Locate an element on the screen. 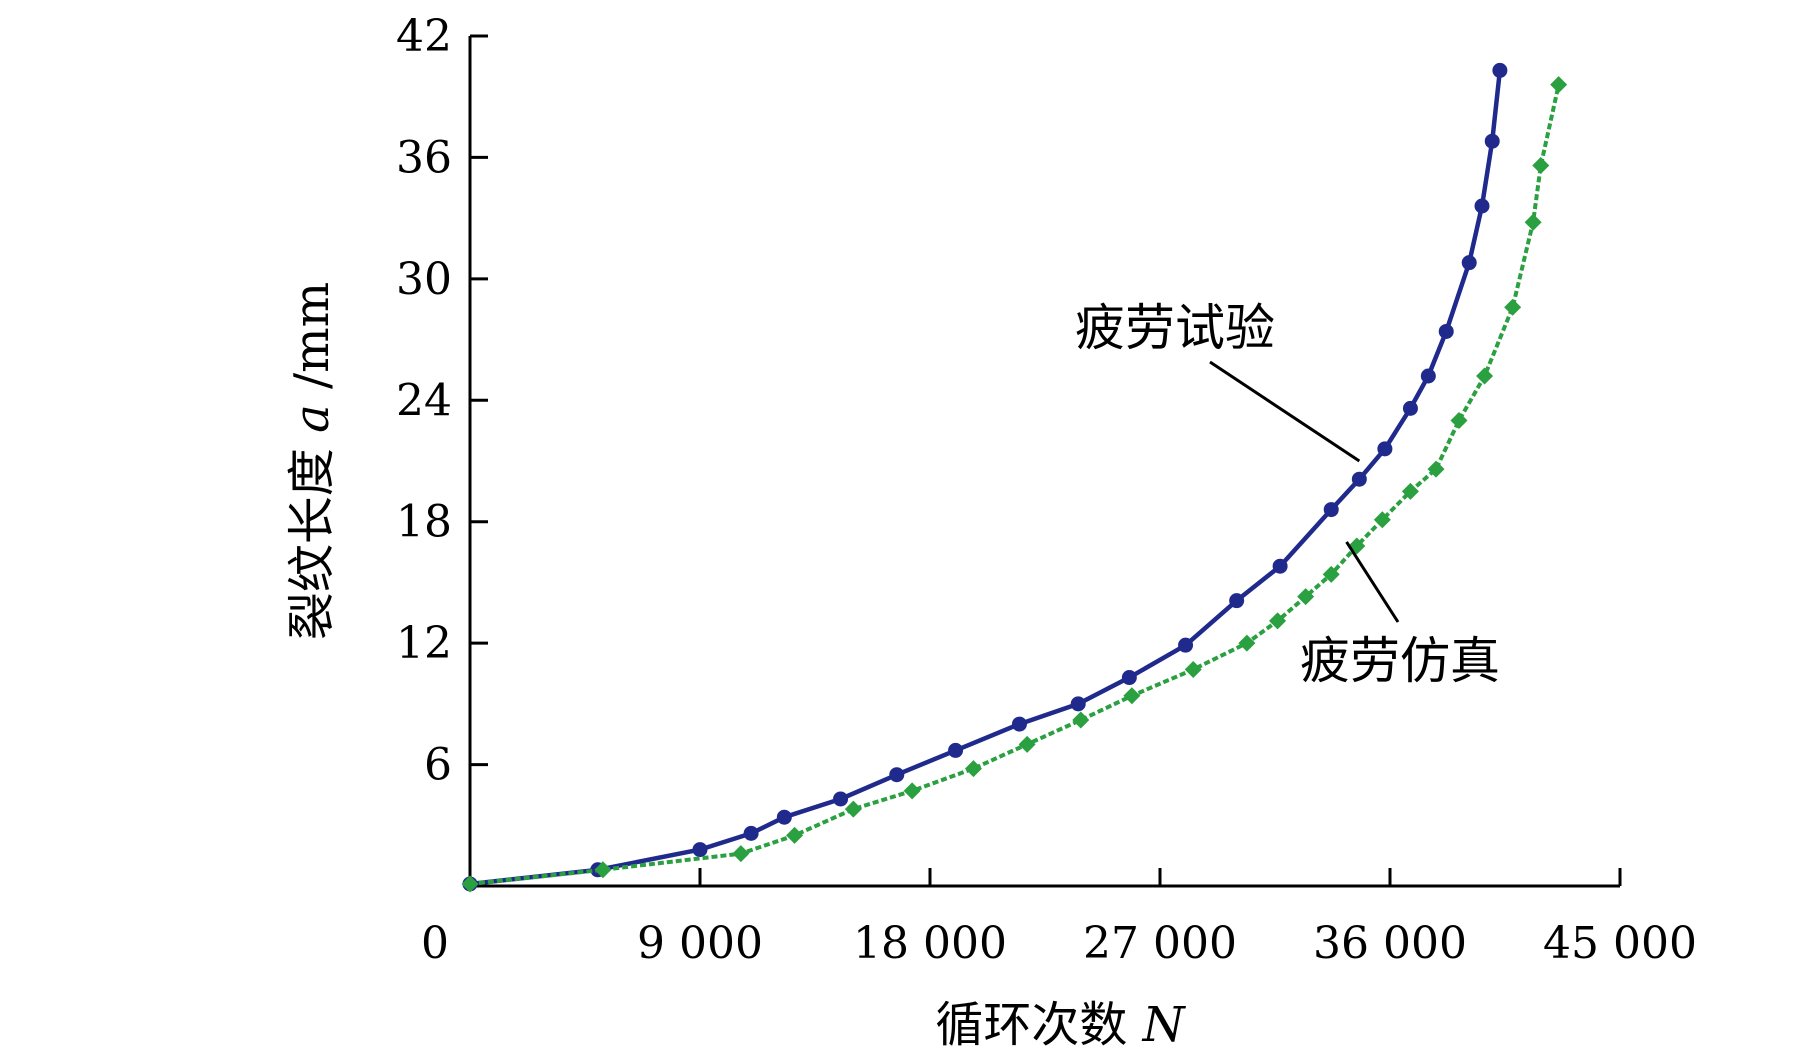 The width and height of the screenshot is (1819, 1062). annotation-label: 疲劳试验 is located at coordinates (1175, 328).